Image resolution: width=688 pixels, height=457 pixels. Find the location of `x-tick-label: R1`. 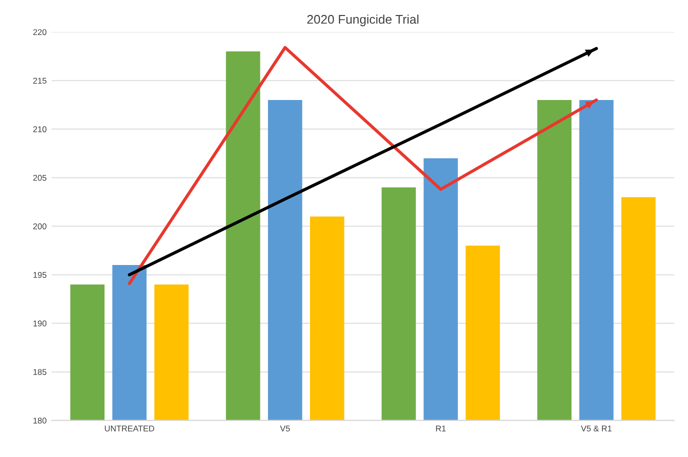

x-tick-label: R1 is located at coordinates (441, 429).